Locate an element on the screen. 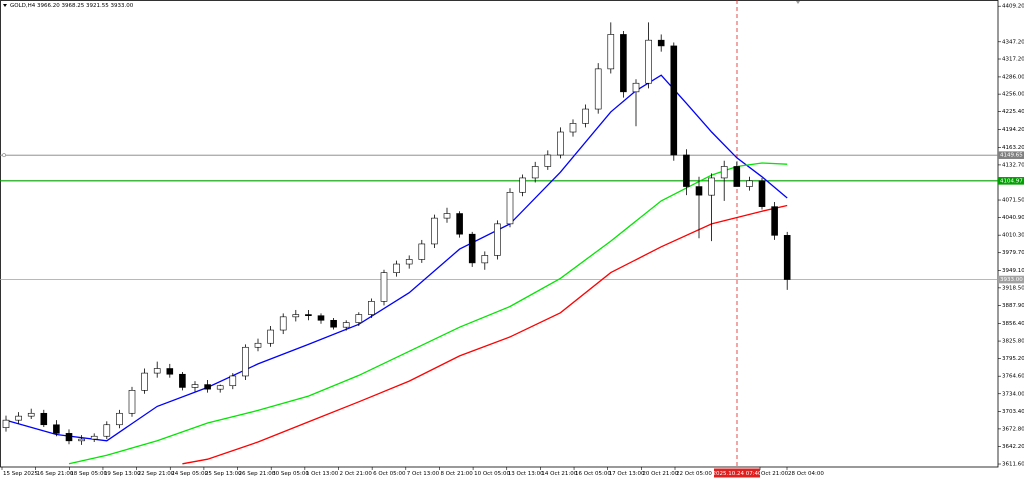  y-tick-label: 4132.70 is located at coordinates (1013, 165).